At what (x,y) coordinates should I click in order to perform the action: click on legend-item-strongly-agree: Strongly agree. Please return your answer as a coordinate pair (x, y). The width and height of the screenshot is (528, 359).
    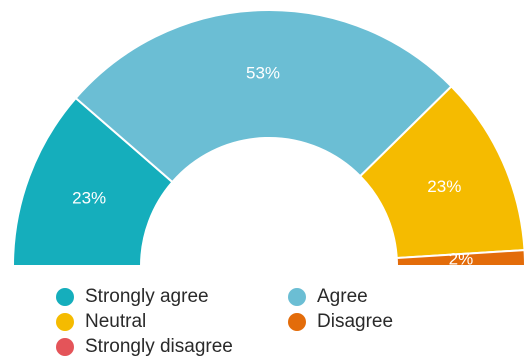
    Looking at the image, I should click on (172, 297).